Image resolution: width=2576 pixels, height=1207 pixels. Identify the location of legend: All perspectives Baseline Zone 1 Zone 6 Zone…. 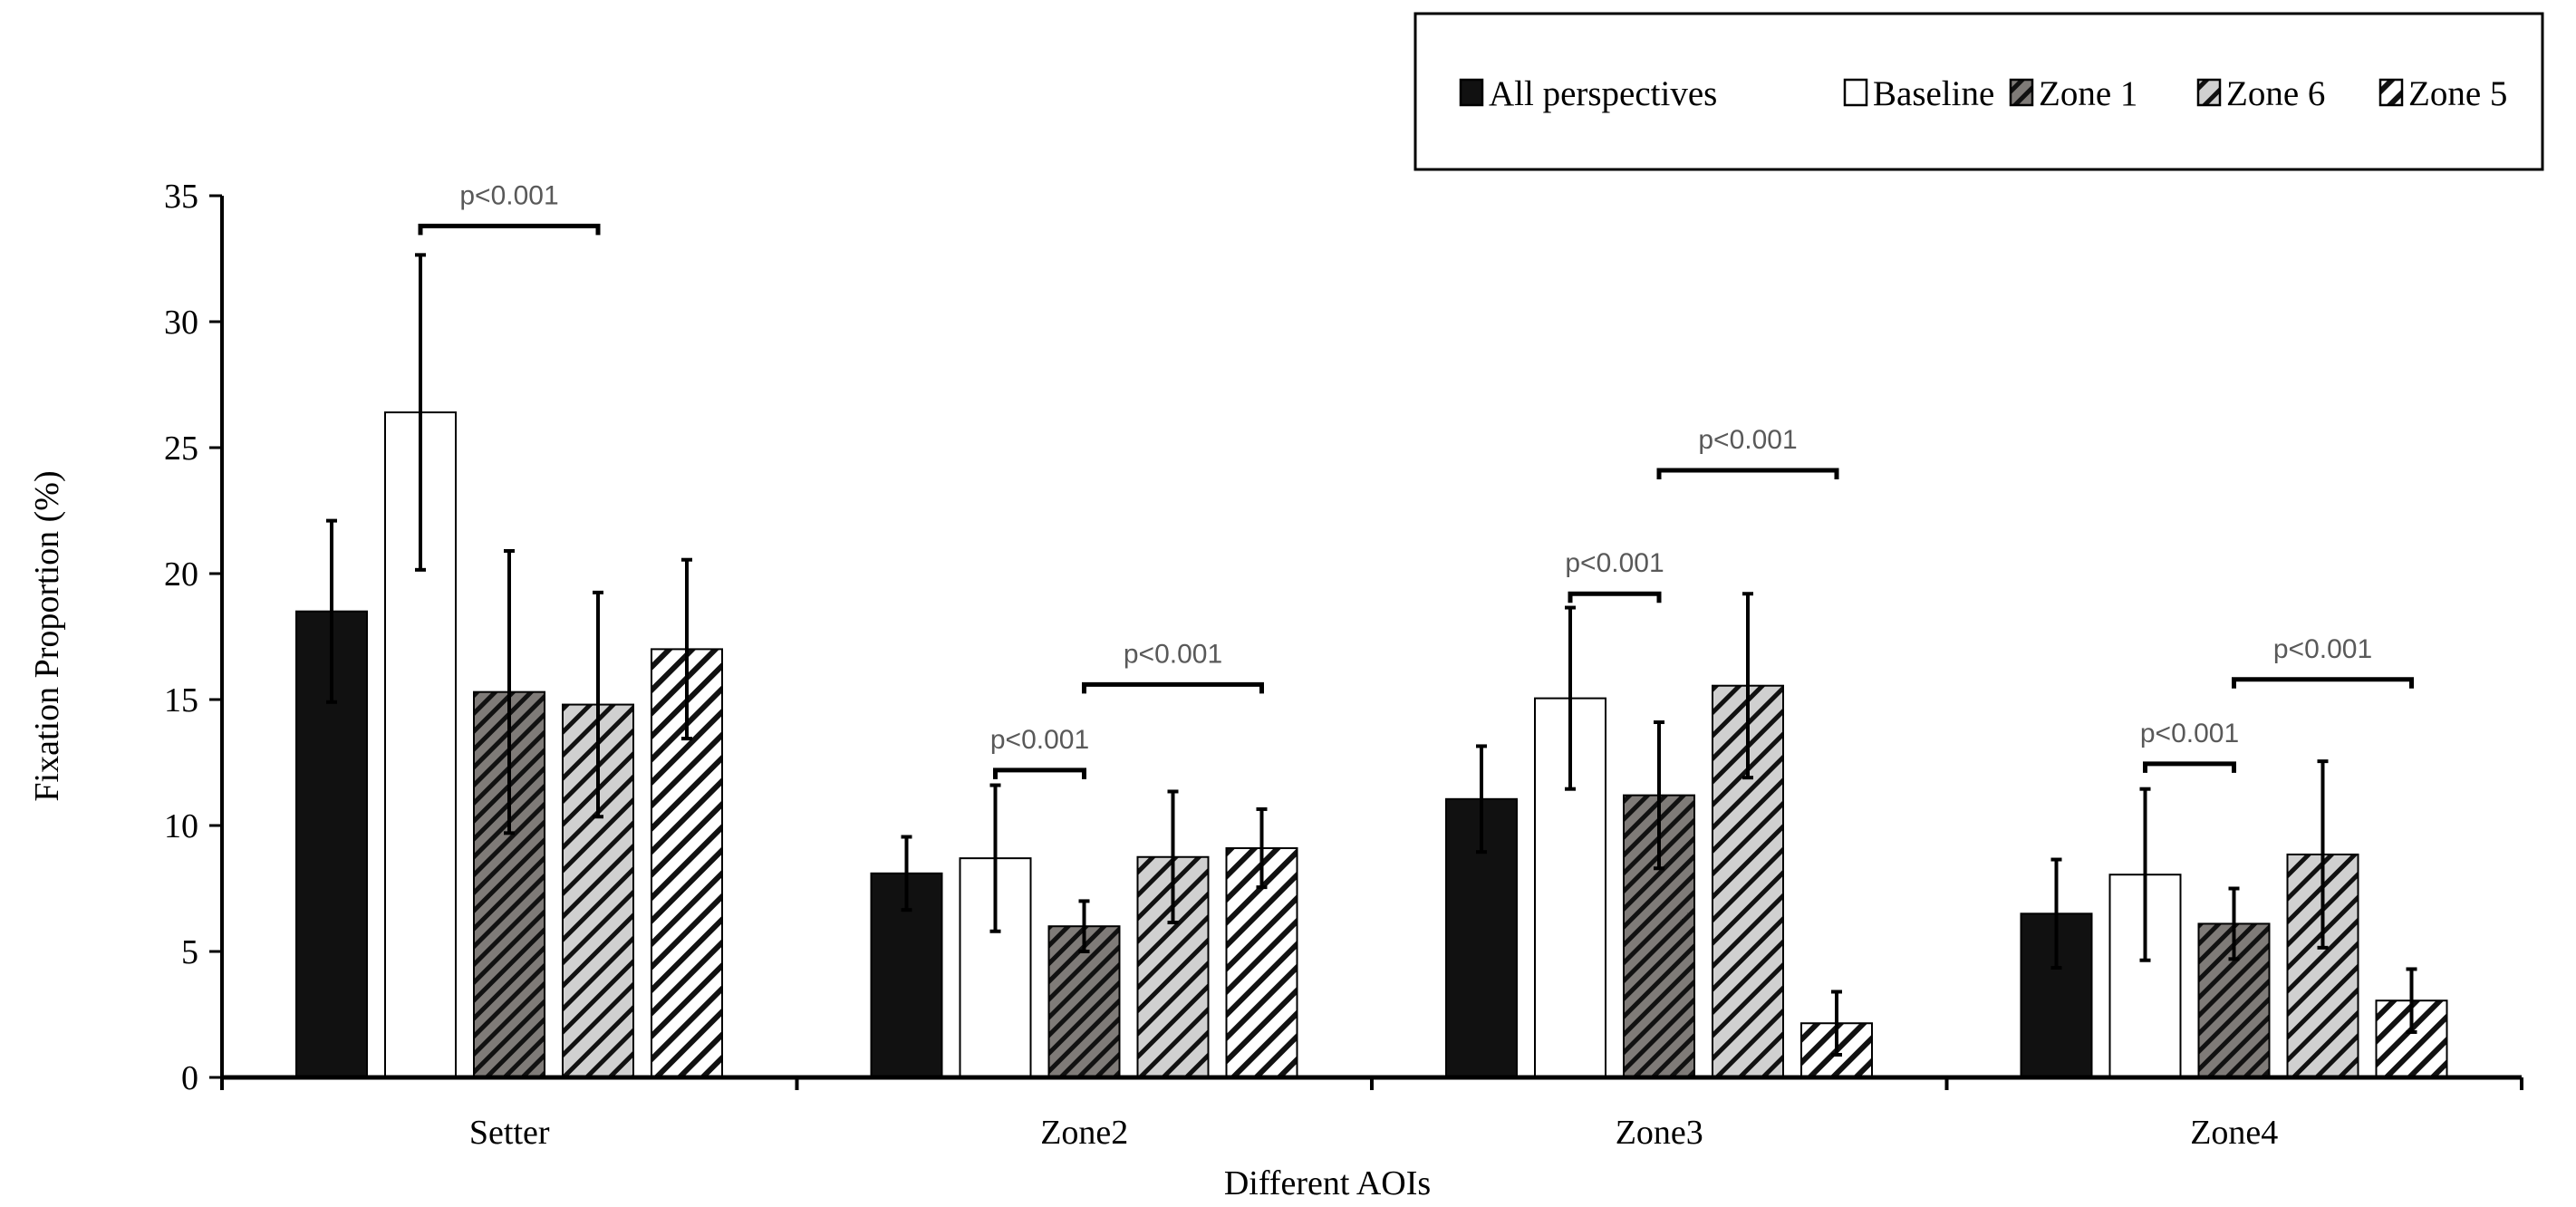
(1978, 92).